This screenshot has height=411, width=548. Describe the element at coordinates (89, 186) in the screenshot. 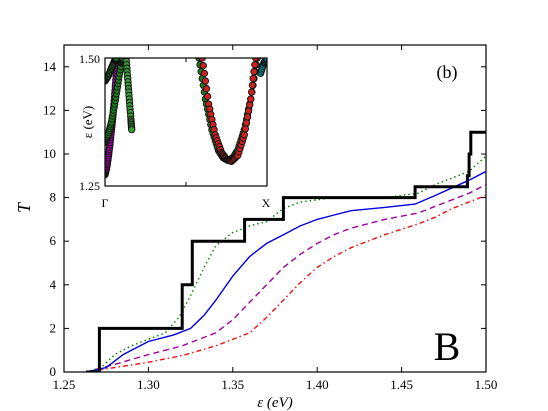

I see `inset-y-tick-bottom: 1.25` at that location.